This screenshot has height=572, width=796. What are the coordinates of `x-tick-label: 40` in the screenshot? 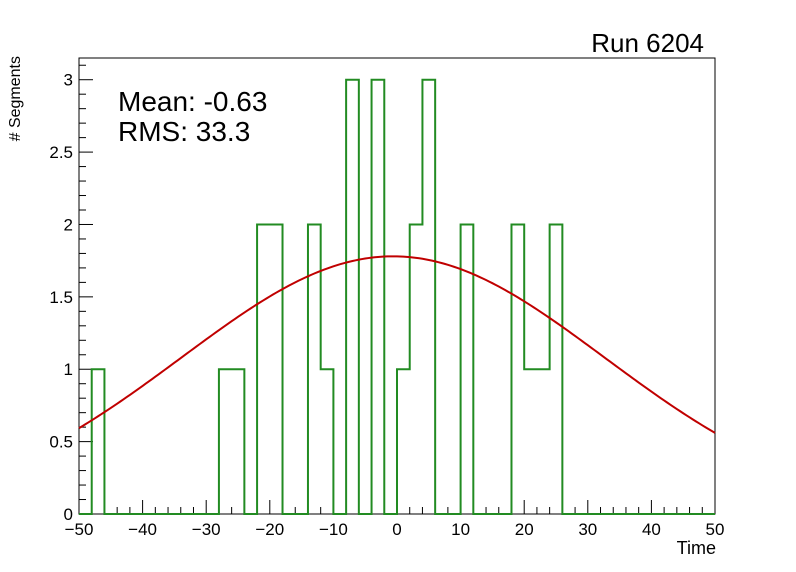 It's located at (651, 529).